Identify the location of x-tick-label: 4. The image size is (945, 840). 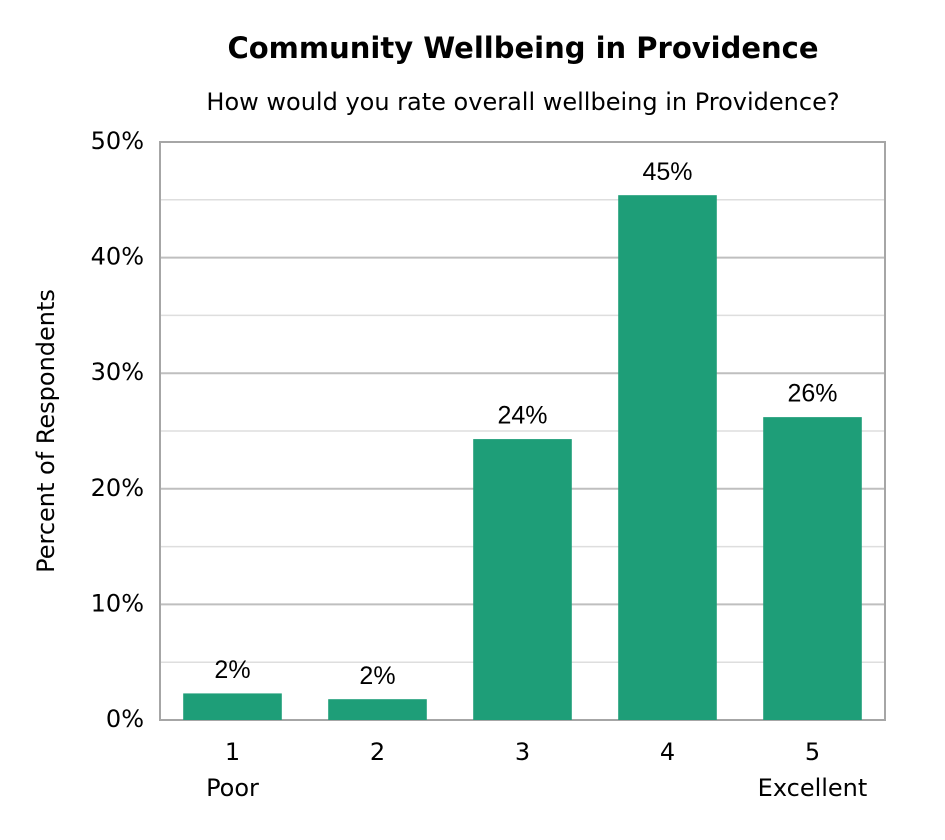
(667, 752).